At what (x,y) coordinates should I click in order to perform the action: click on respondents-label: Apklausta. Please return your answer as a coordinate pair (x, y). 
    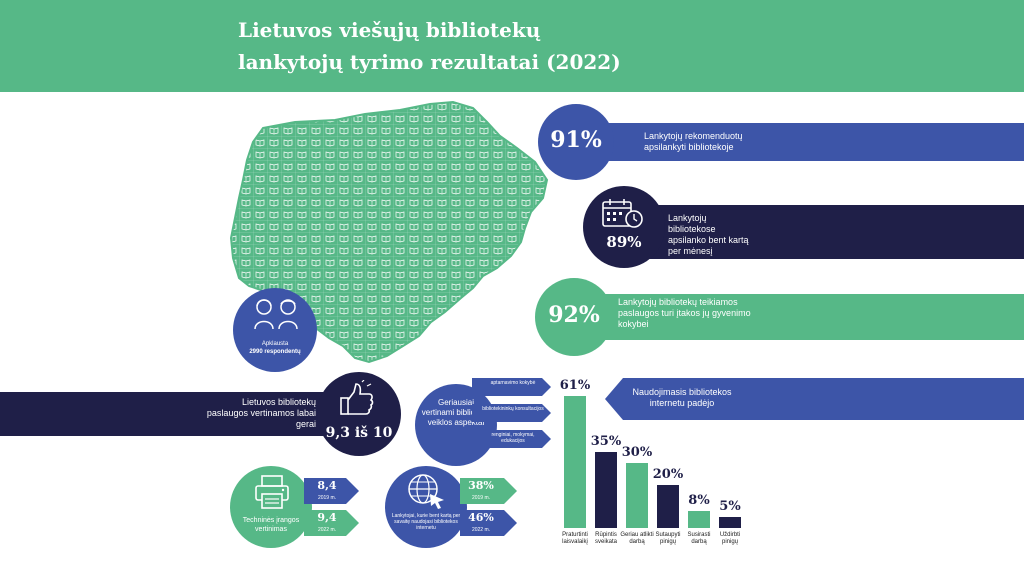
    Looking at the image, I should click on (275, 344).